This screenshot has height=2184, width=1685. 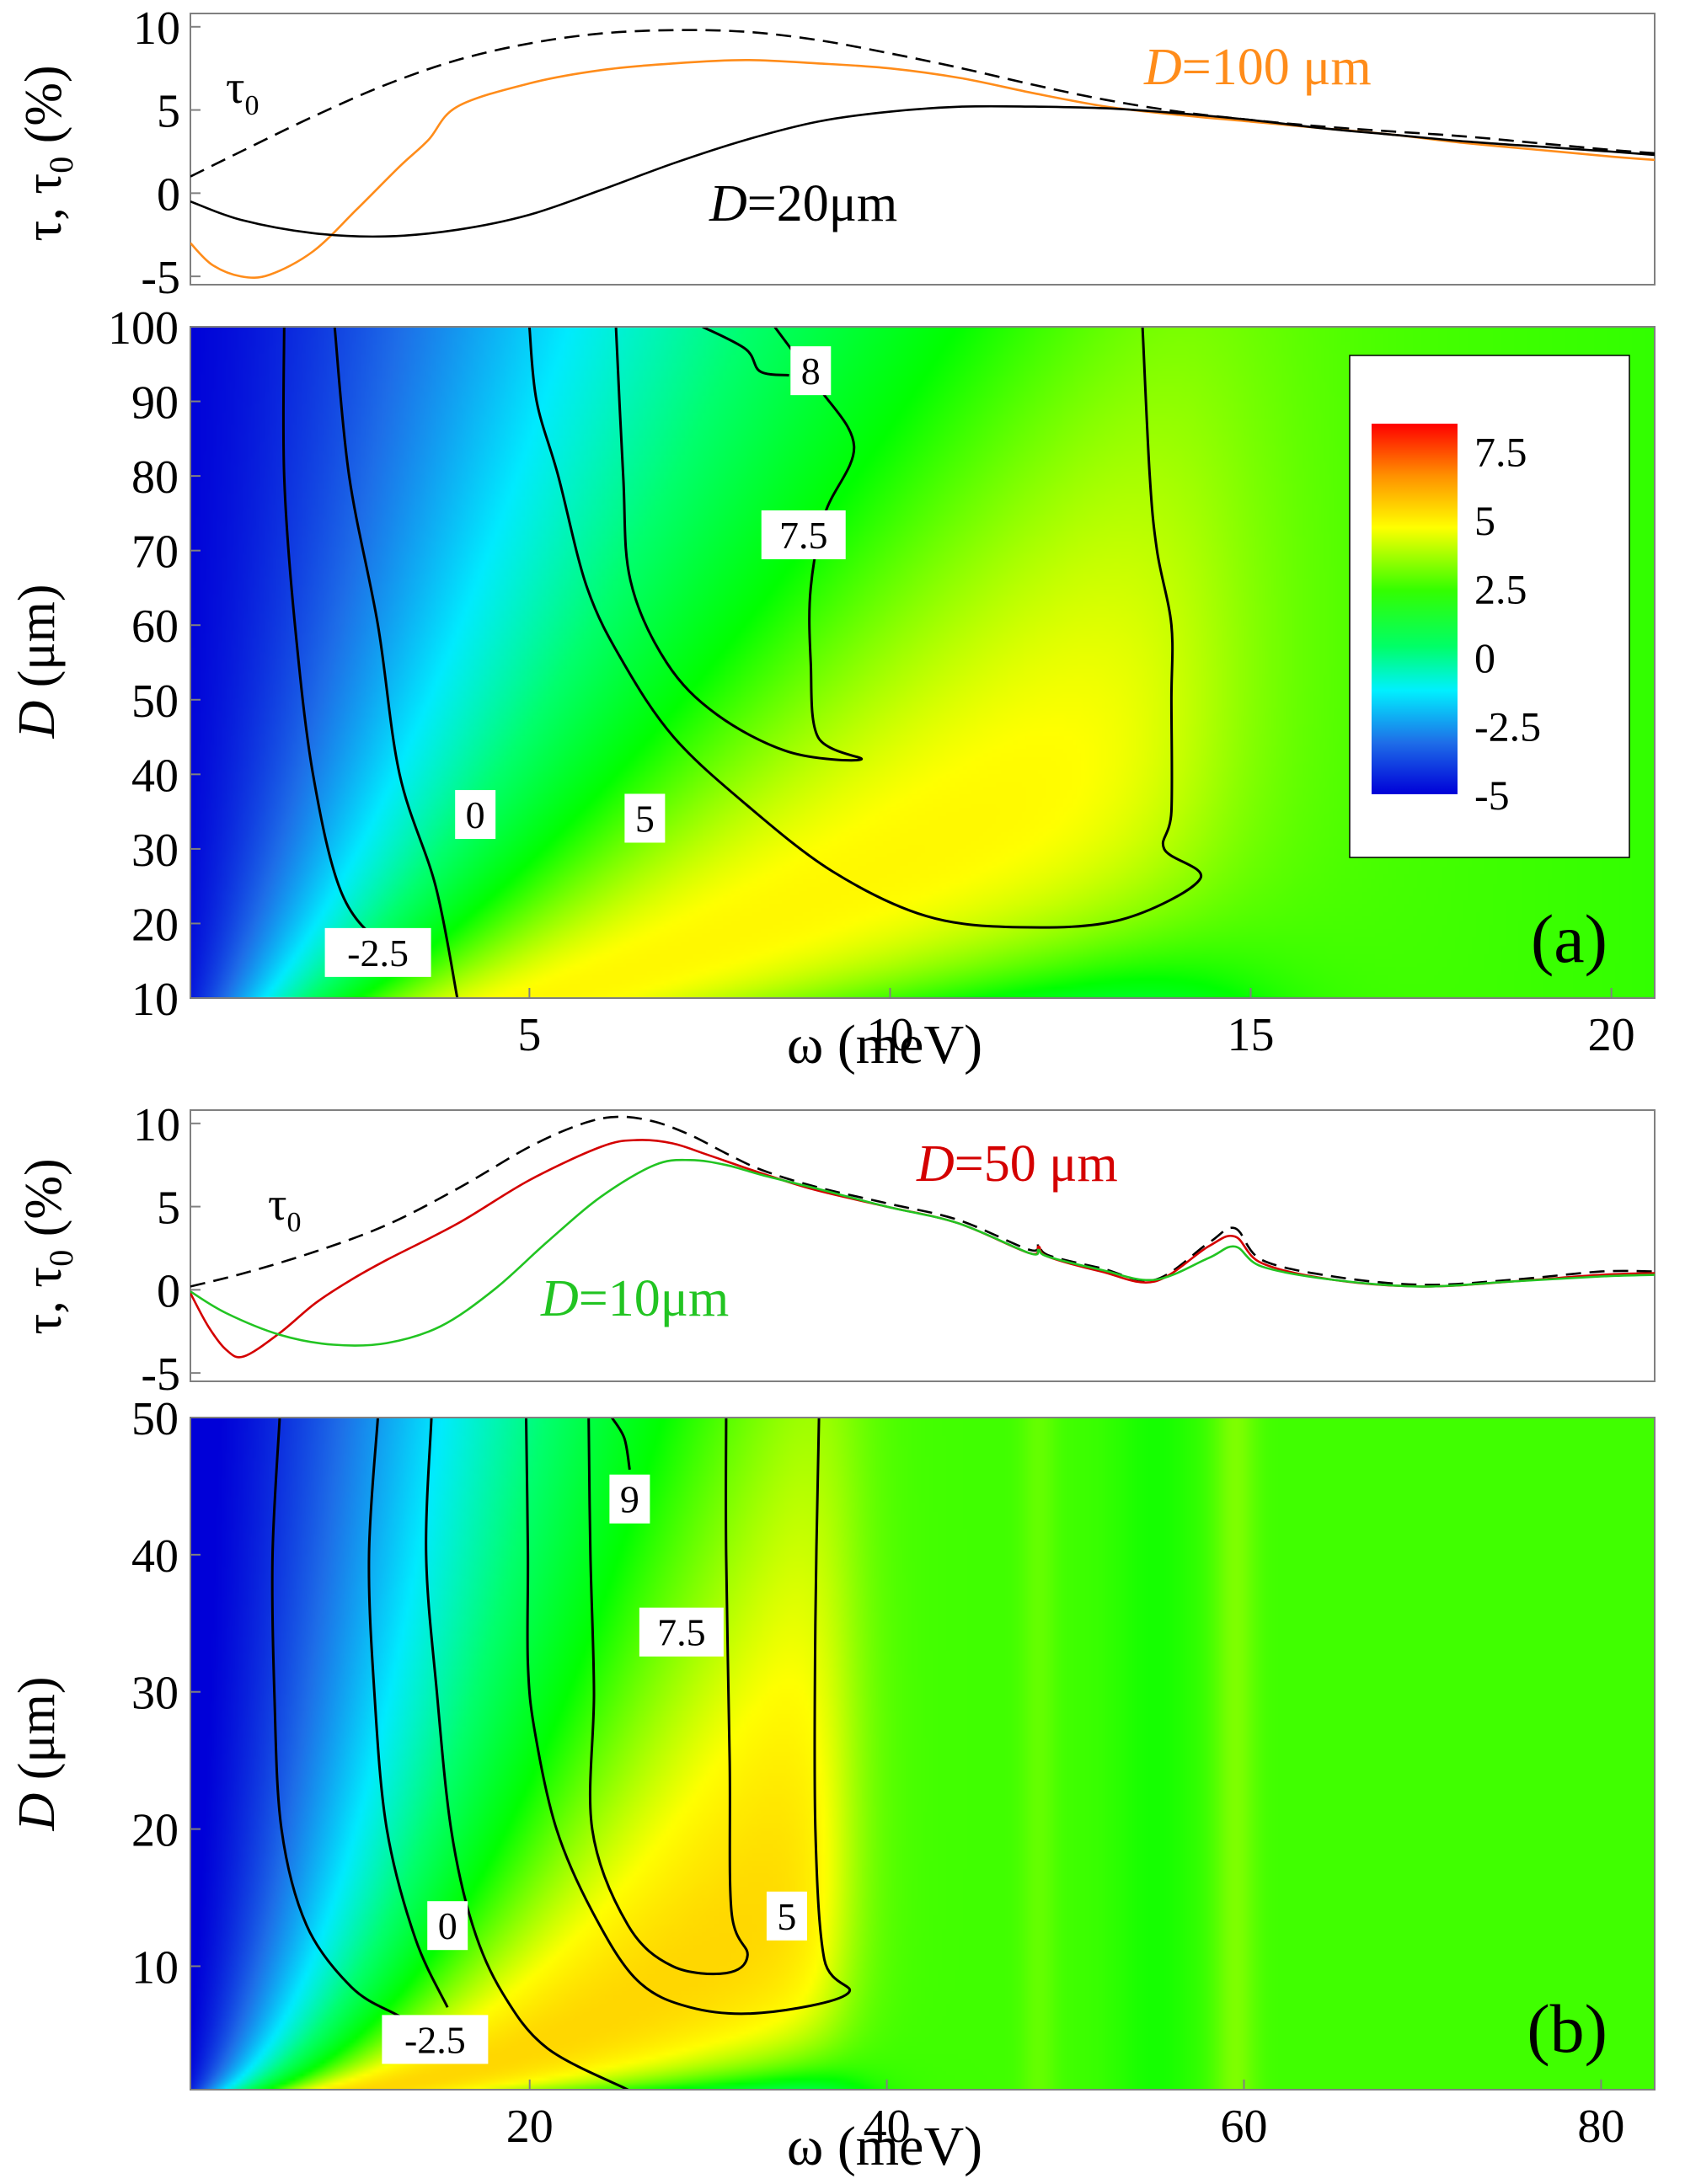 What do you see at coordinates (37, 1753) in the screenshot?
I see `panel-b-map-ylabel: D (μm)` at bounding box center [37, 1753].